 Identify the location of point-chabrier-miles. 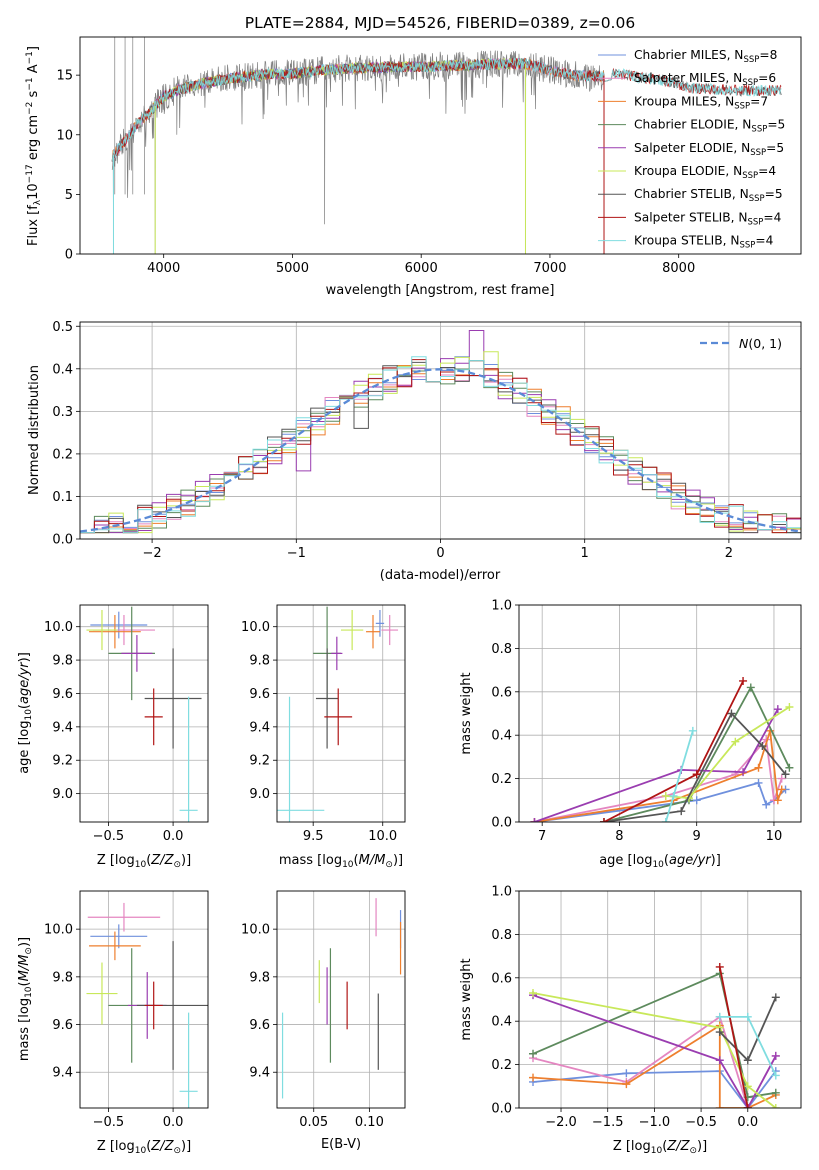
(119, 625).